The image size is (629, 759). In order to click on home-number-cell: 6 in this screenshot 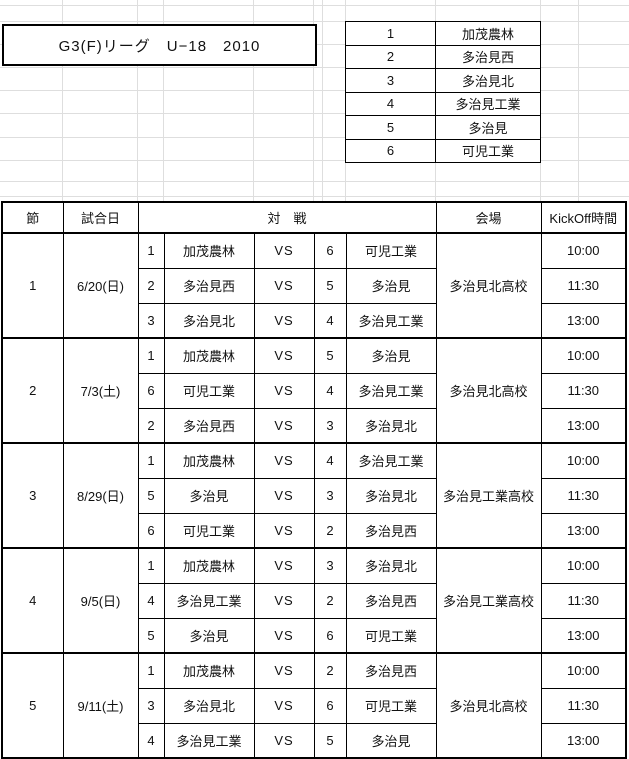, I will do `click(151, 390)`.